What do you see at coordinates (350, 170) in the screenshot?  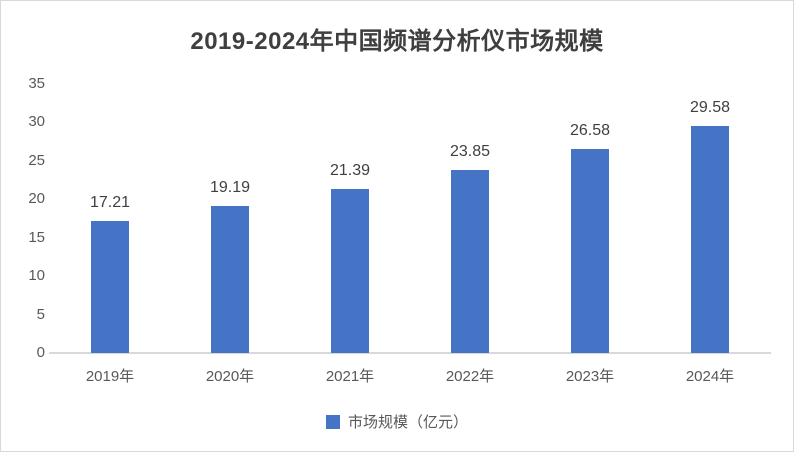 I see `data-label-2021年: 21.39` at bounding box center [350, 170].